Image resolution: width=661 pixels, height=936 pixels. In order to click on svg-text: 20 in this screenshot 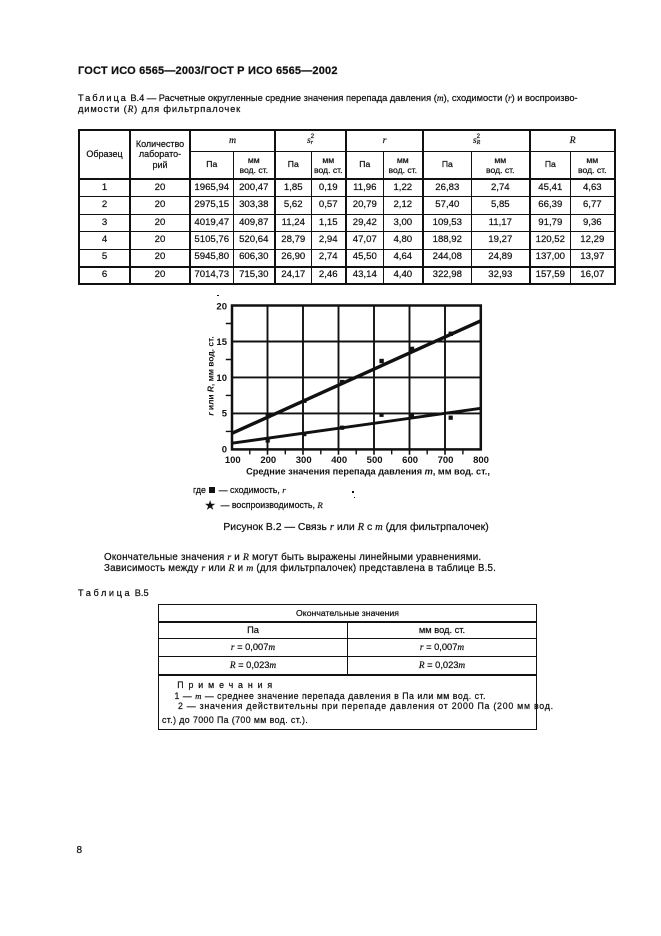, I will do `click(221, 306)`.